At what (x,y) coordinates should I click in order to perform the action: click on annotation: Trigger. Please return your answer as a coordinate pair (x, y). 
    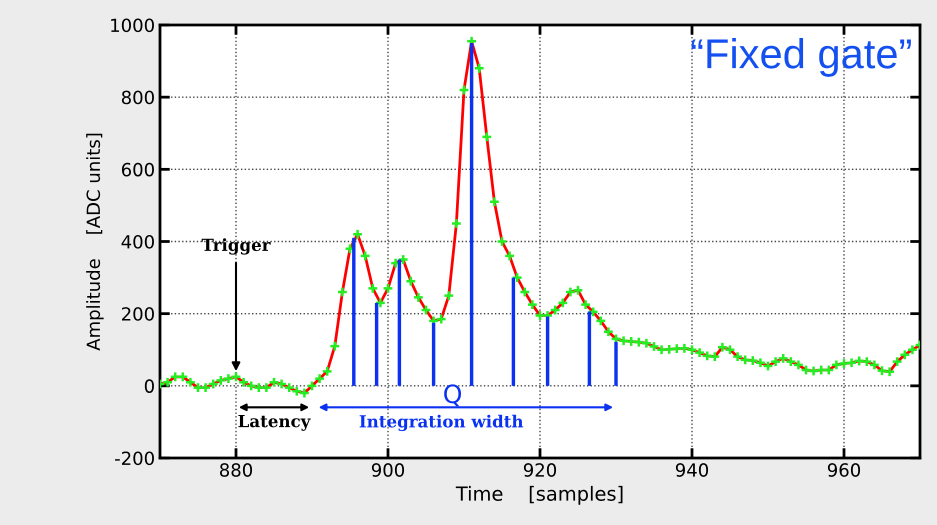
    Looking at the image, I should click on (236, 246).